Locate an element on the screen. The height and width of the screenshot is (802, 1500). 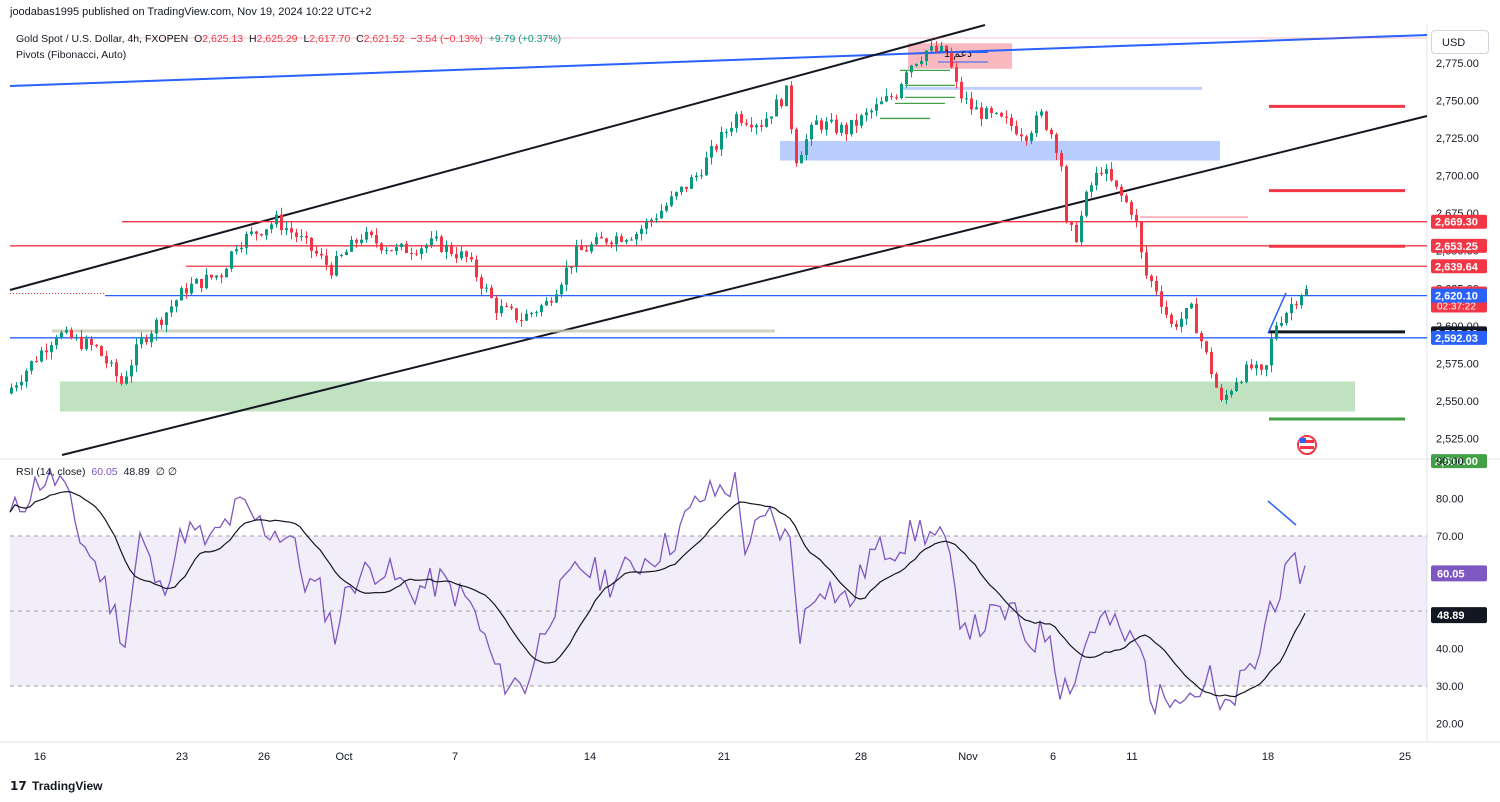
price-label-text: 2,639.64 is located at coordinates (1457, 267).